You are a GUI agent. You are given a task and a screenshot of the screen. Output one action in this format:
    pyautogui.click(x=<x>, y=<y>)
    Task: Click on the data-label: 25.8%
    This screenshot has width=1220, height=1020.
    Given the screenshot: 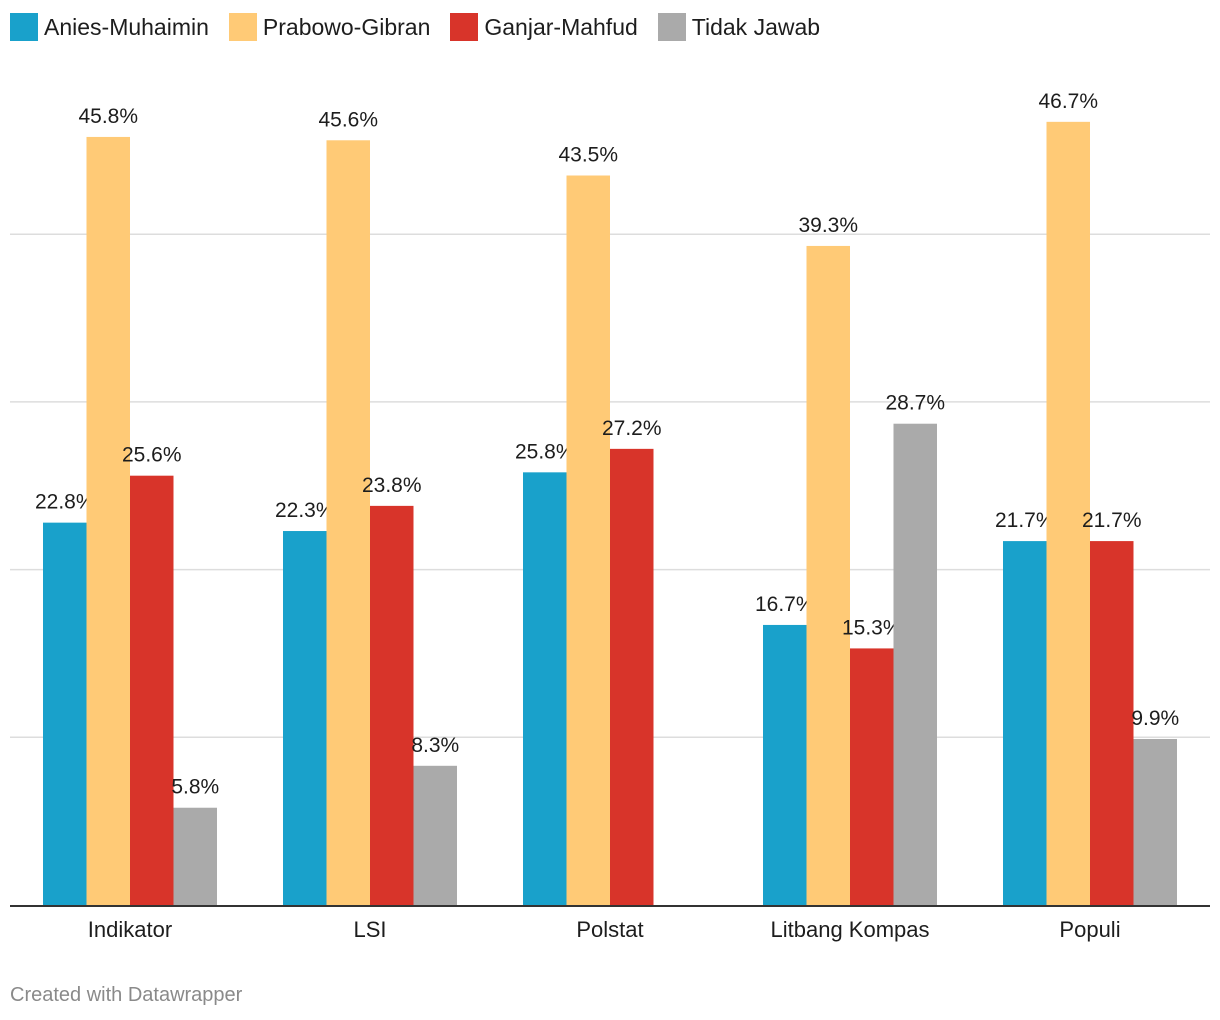 What is the action you would take?
    pyautogui.click(x=545, y=451)
    